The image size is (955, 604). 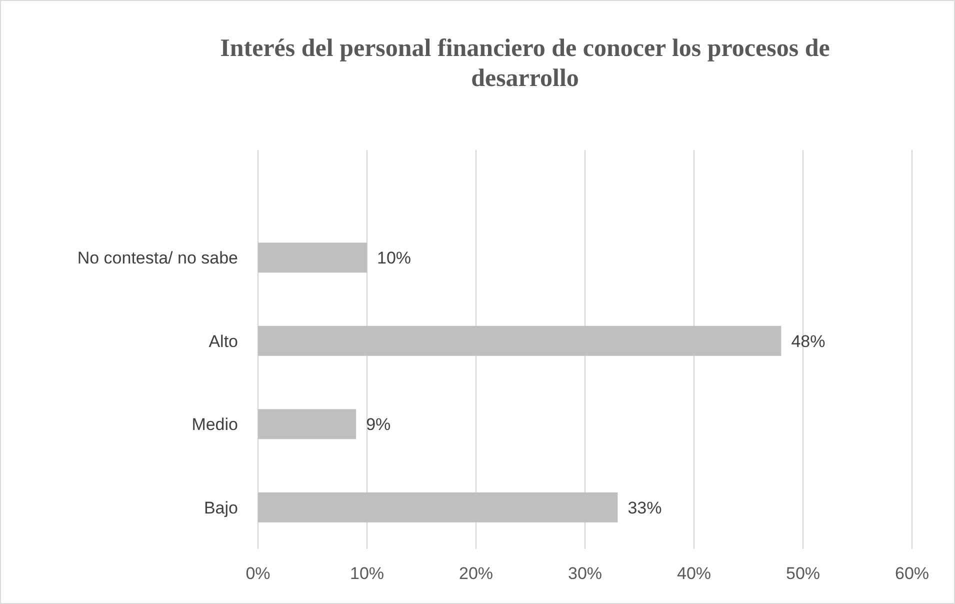 What do you see at coordinates (476, 573) in the screenshot?
I see `x-tick-label: 20%` at bounding box center [476, 573].